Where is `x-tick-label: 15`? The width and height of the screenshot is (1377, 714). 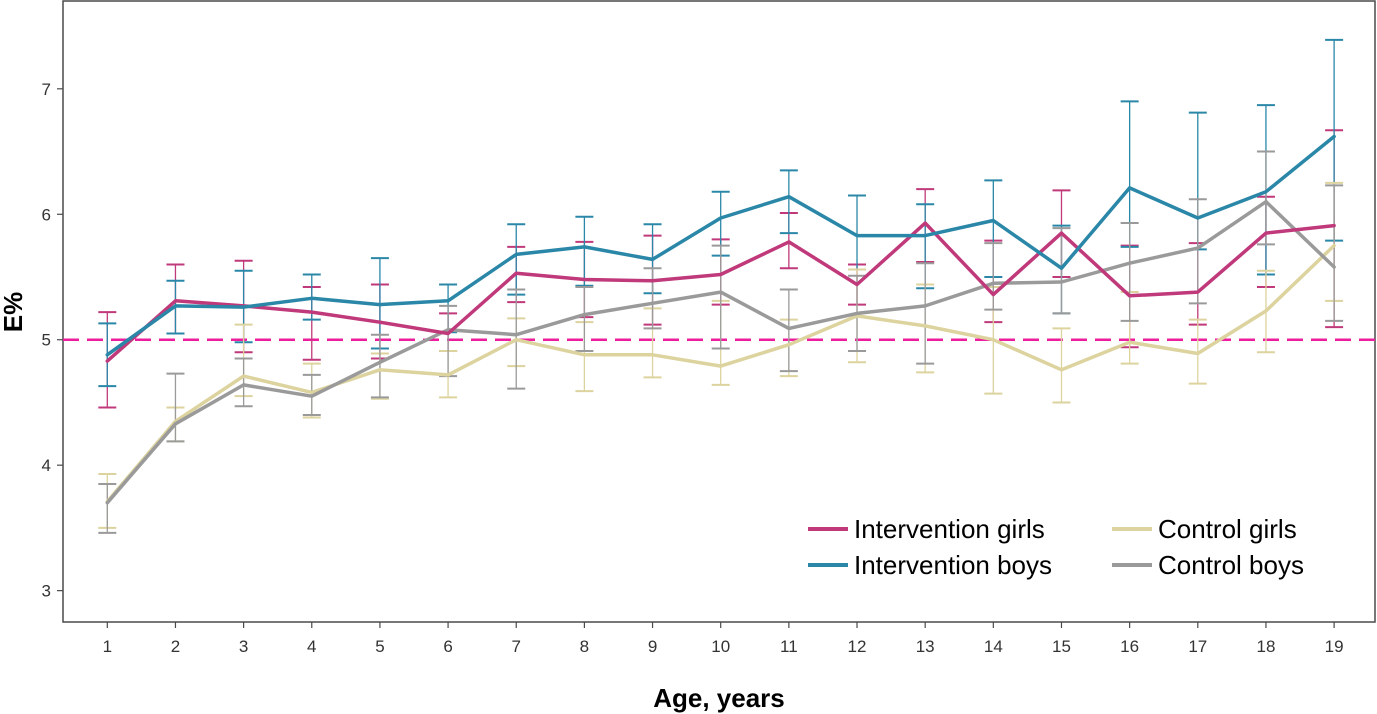 x-tick-label: 15 is located at coordinates (1061, 646).